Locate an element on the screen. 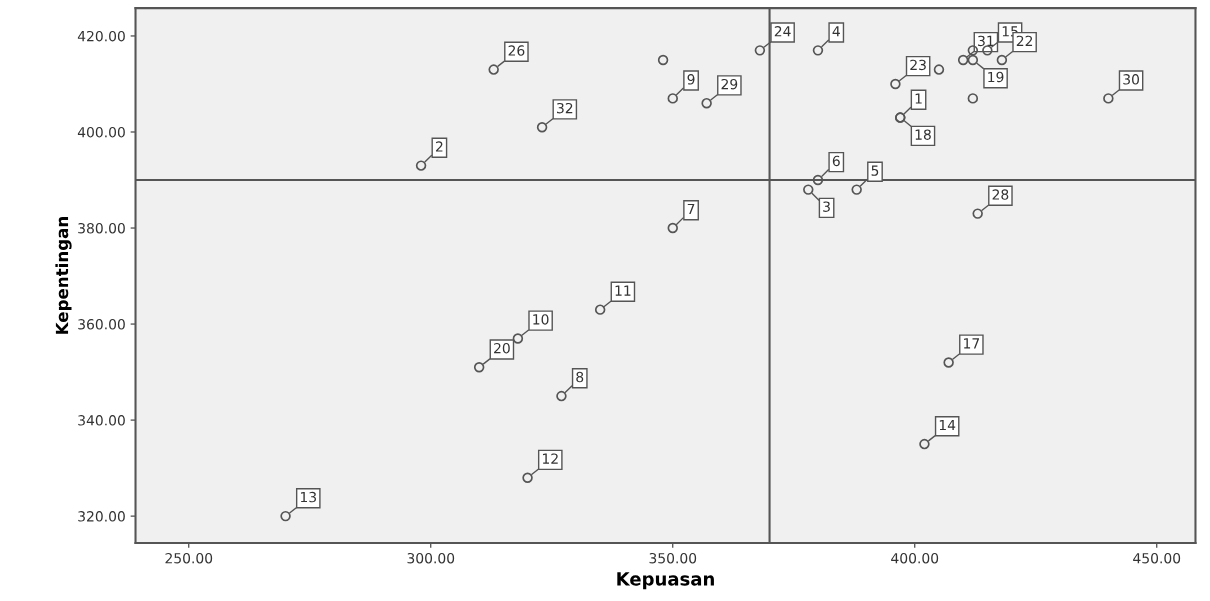  annotation: 26 is located at coordinates (516, 50).